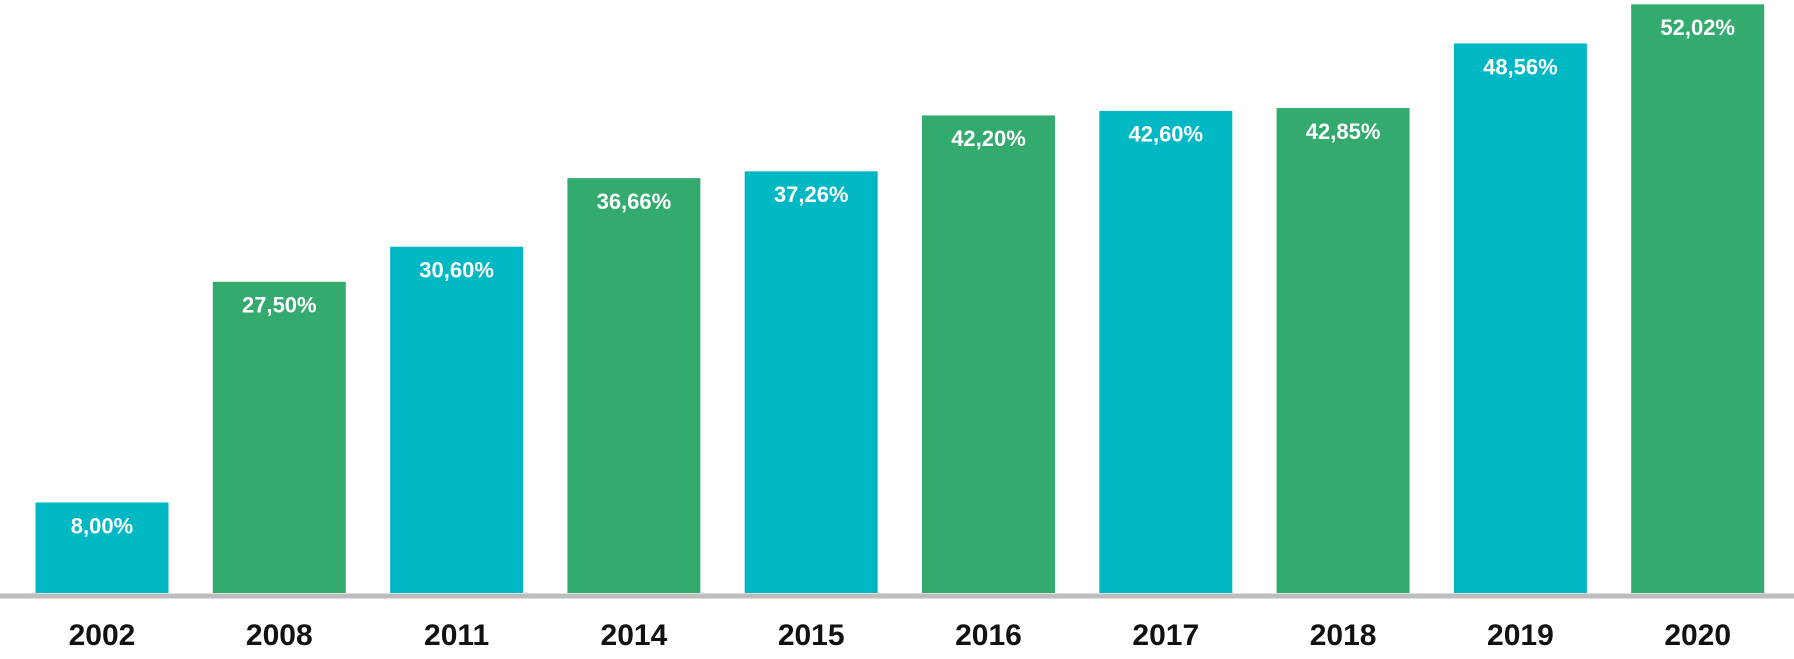 This screenshot has width=1794, height=659. Describe the element at coordinates (634, 635) in the screenshot. I see `x-tick-label: 2014` at that location.